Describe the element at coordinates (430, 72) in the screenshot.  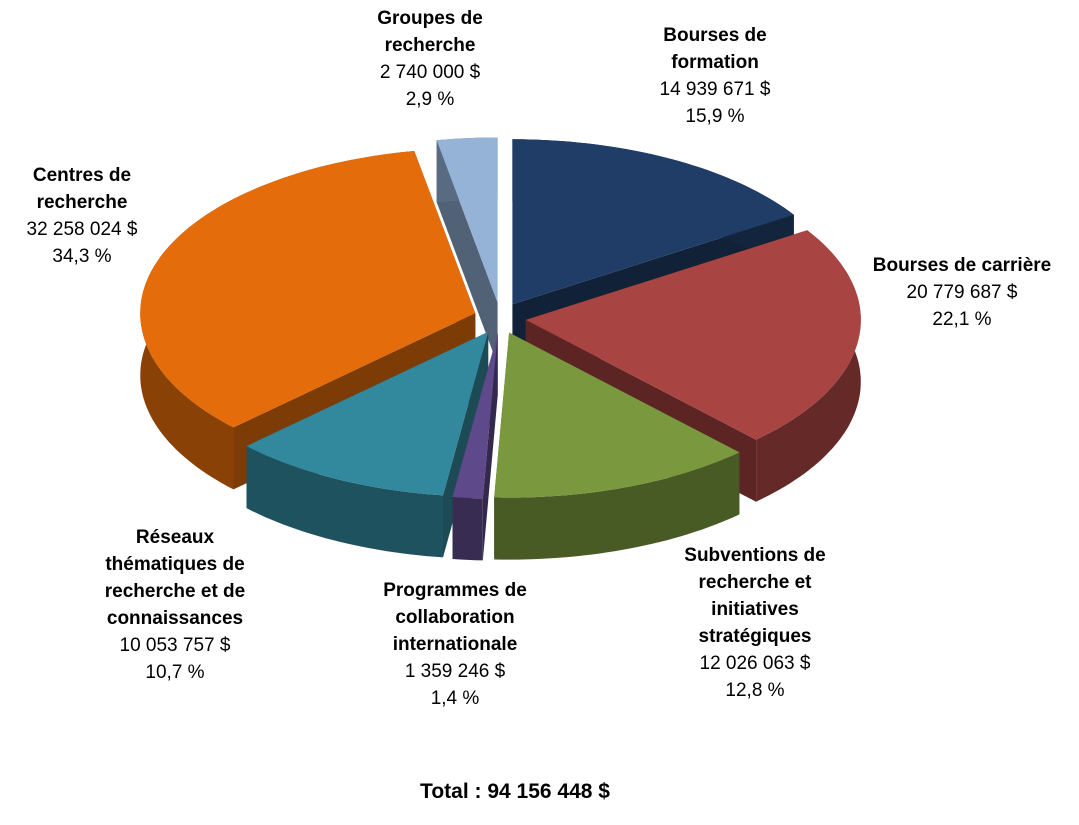
I see `value-label: 2 740 000 $` at that location.